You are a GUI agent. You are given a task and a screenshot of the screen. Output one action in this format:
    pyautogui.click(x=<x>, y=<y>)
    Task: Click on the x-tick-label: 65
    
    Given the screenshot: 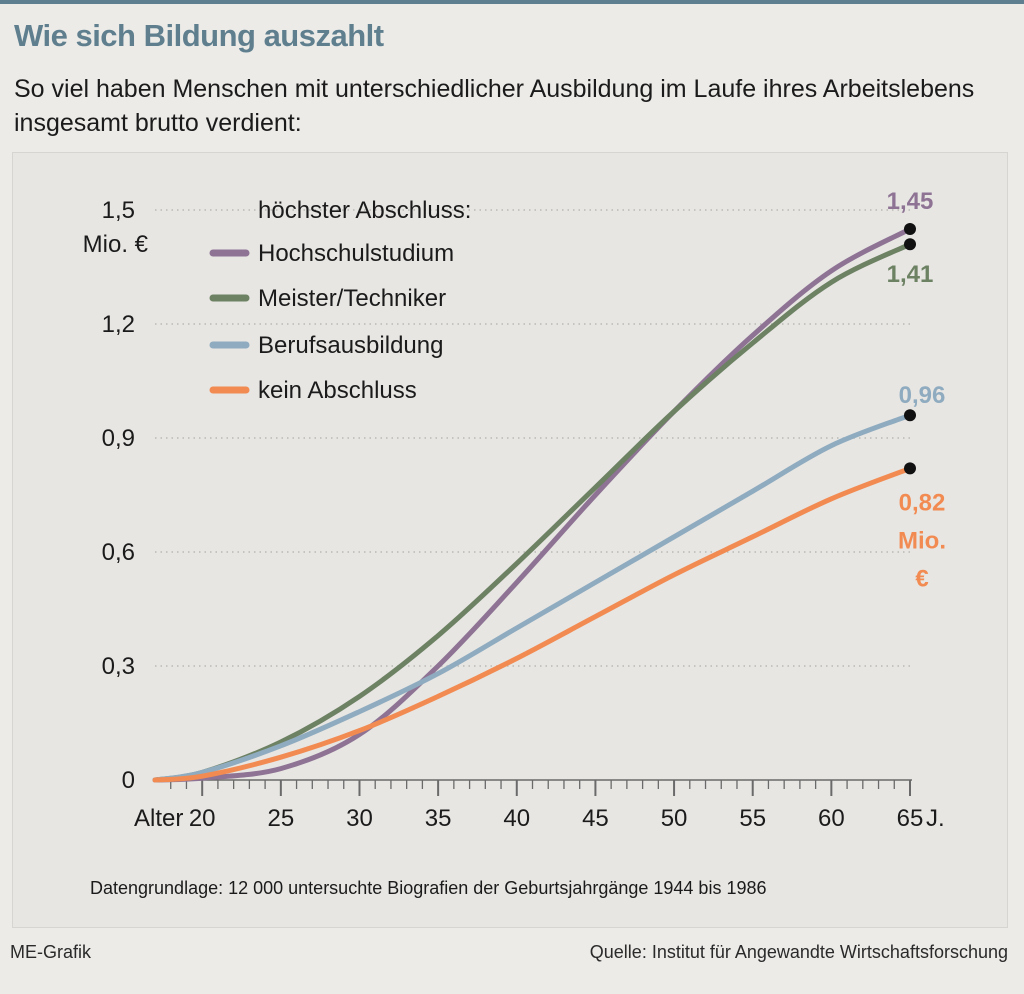 What is the action you would take?
    pyautogui.click(x=910, y=818)
    